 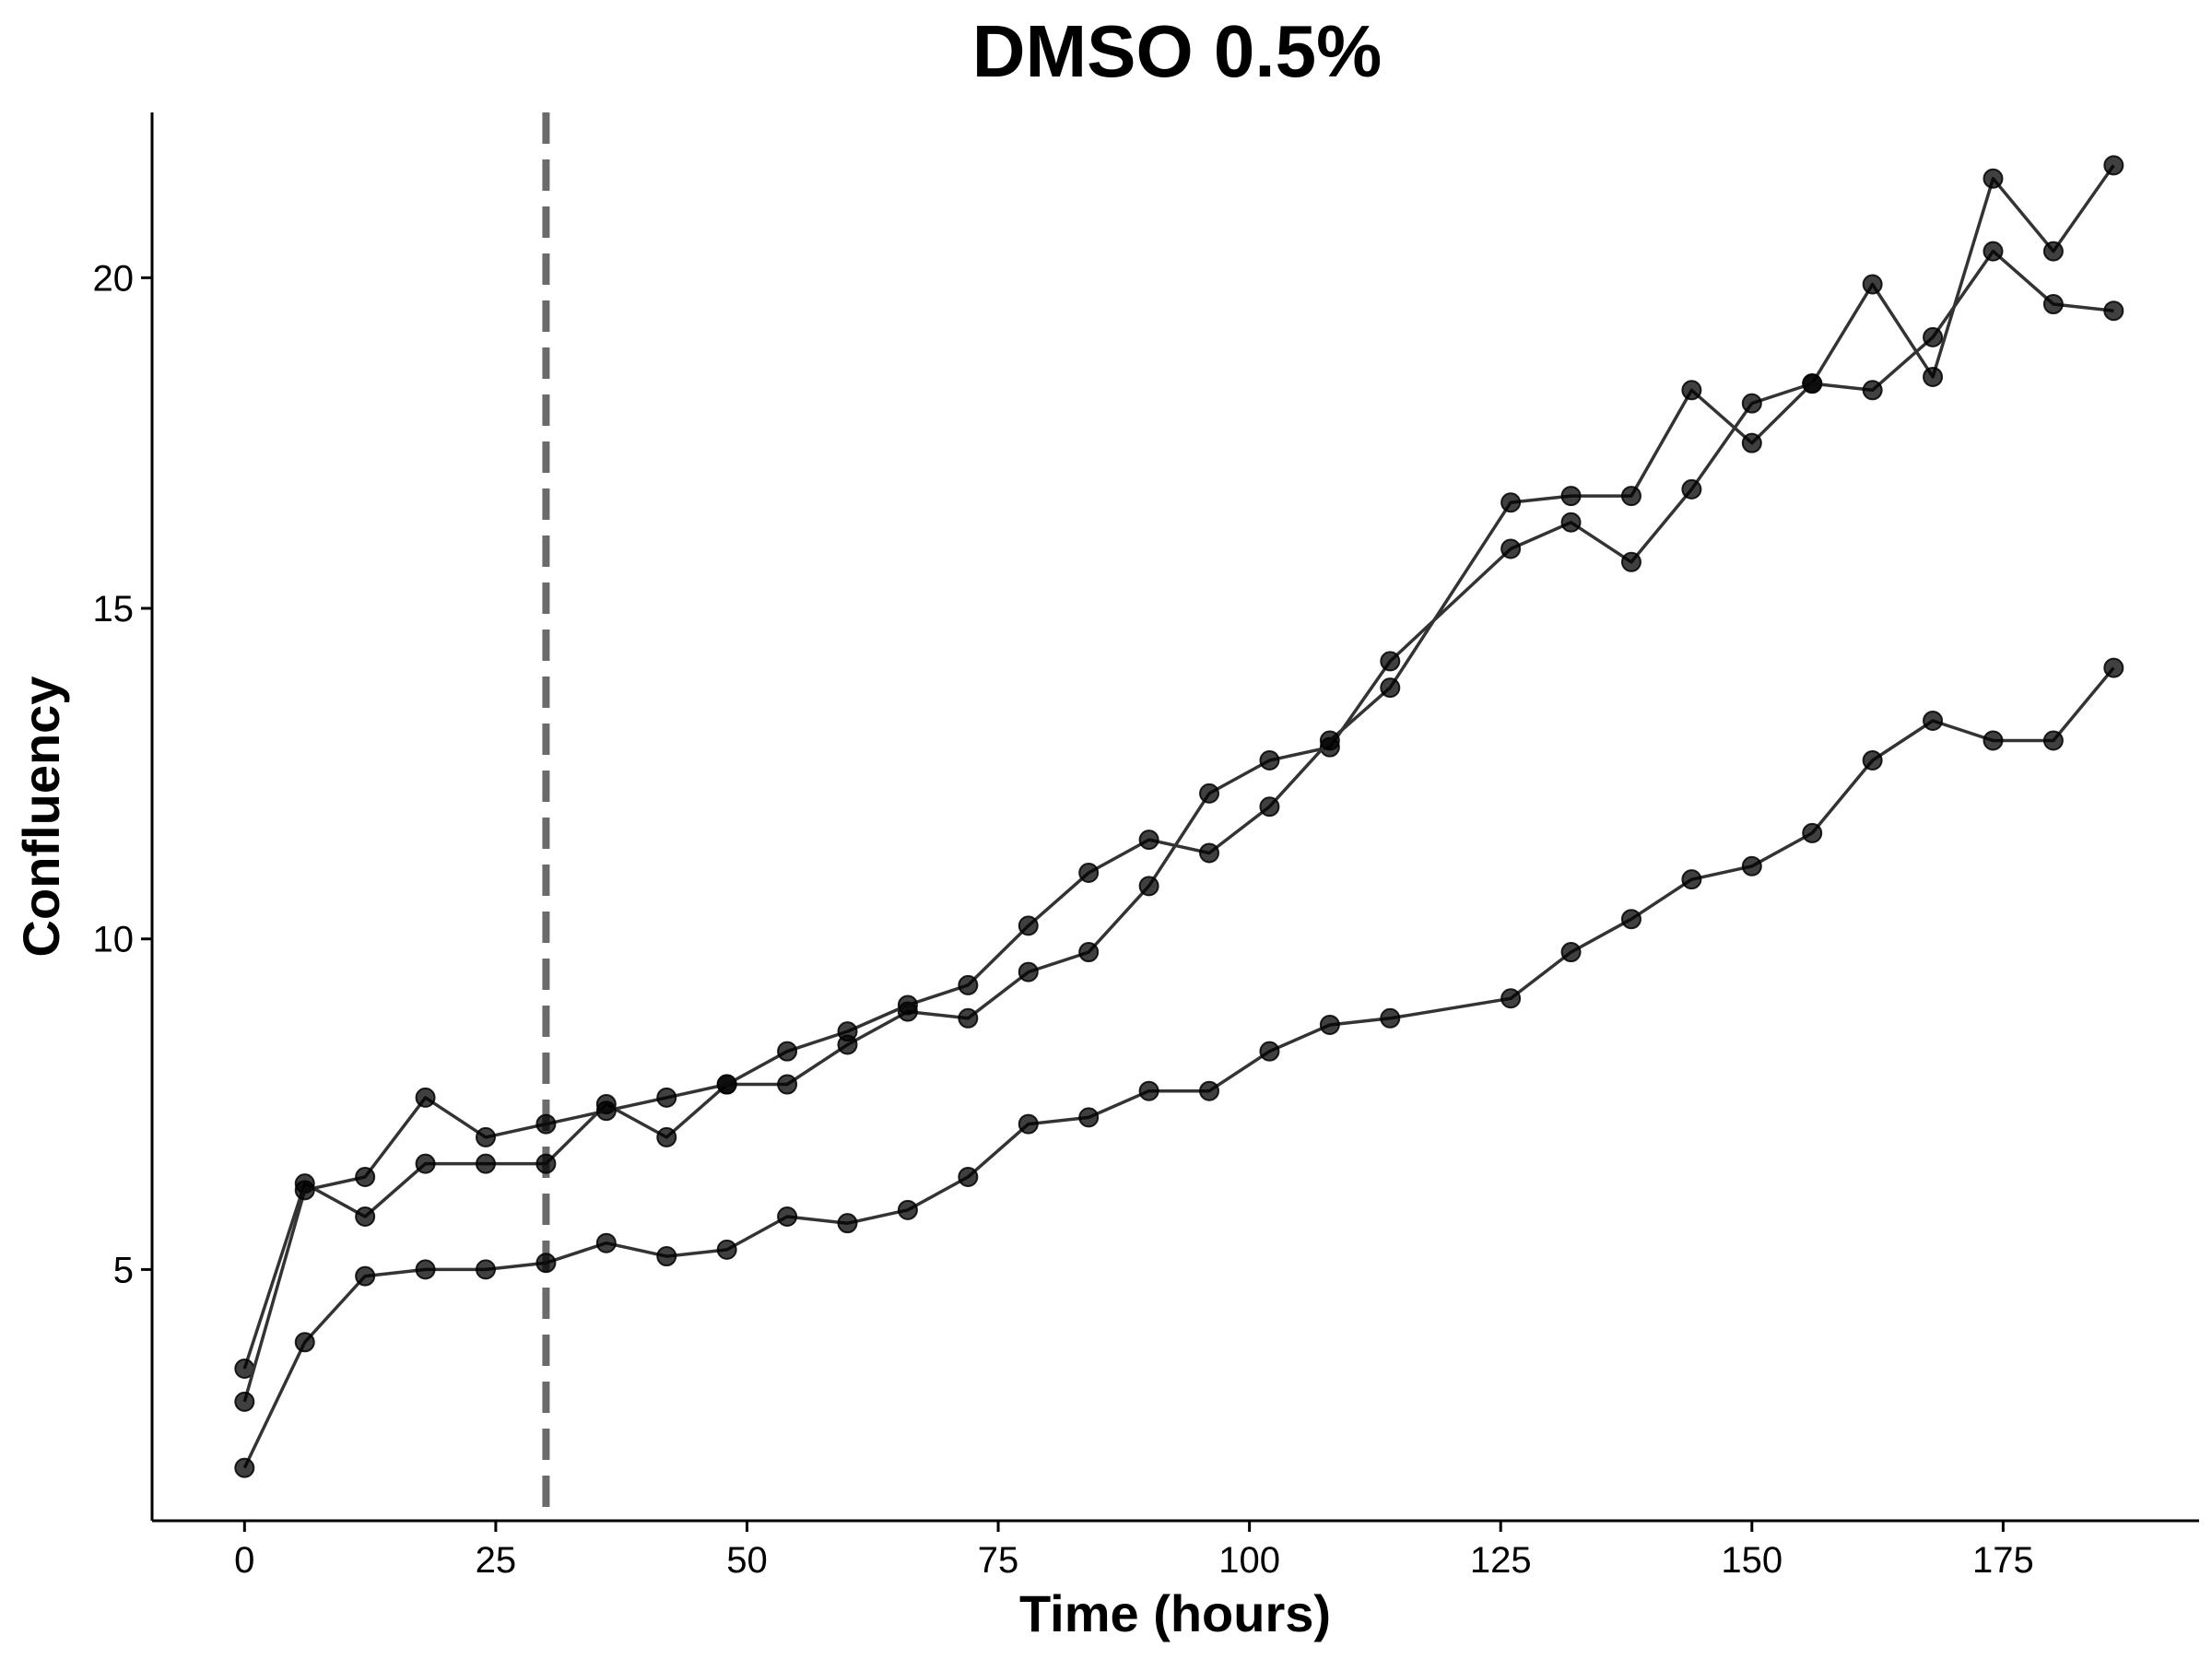 I want to click on x-axis-ticks: 0 25 50 75 100 125 150 175, so click(x=1134, y=1551).